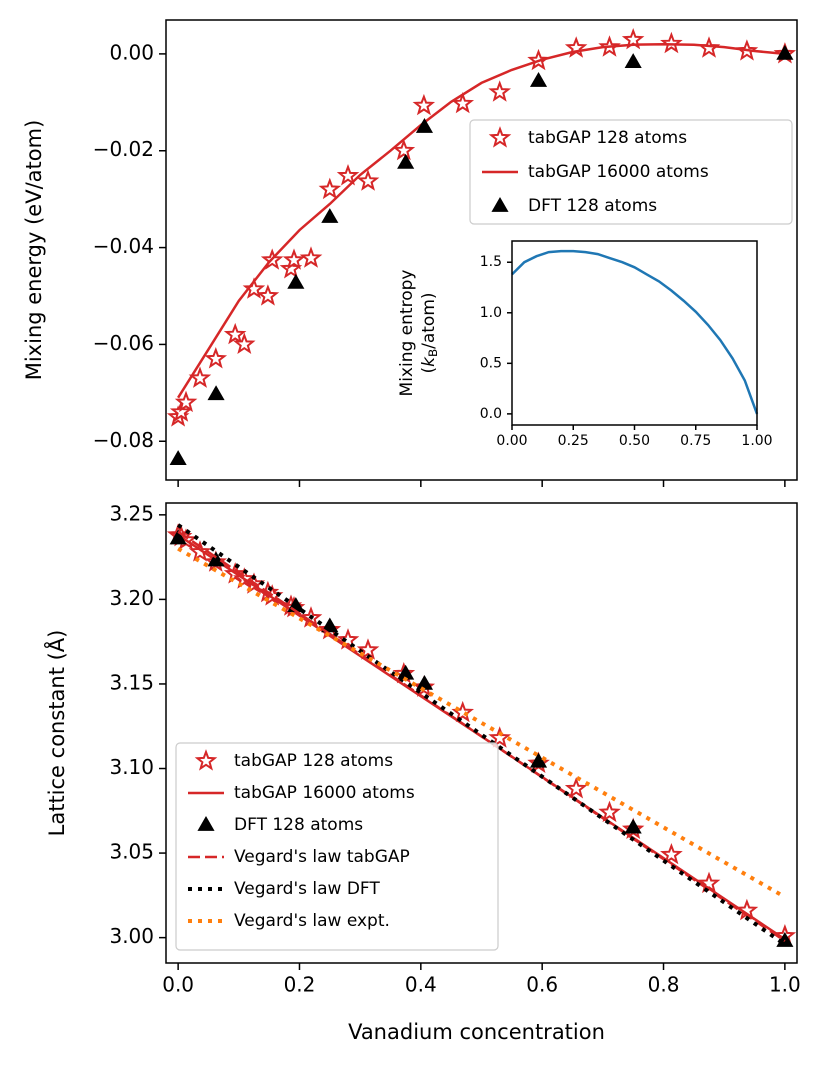  I want to click on x-tick-label: 1.0, so click(785, 985).